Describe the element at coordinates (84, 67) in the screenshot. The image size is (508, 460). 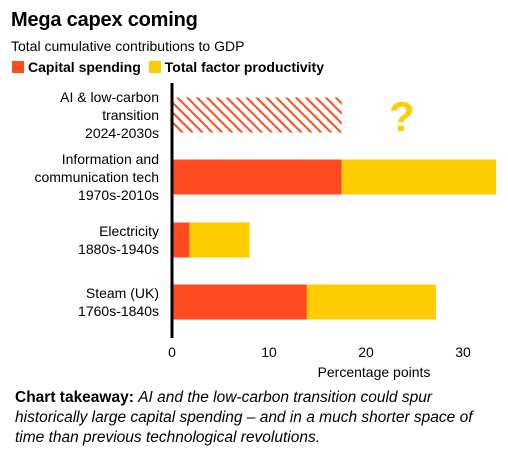
I see `legend-label-capital-spending: Capital spending` at that location.